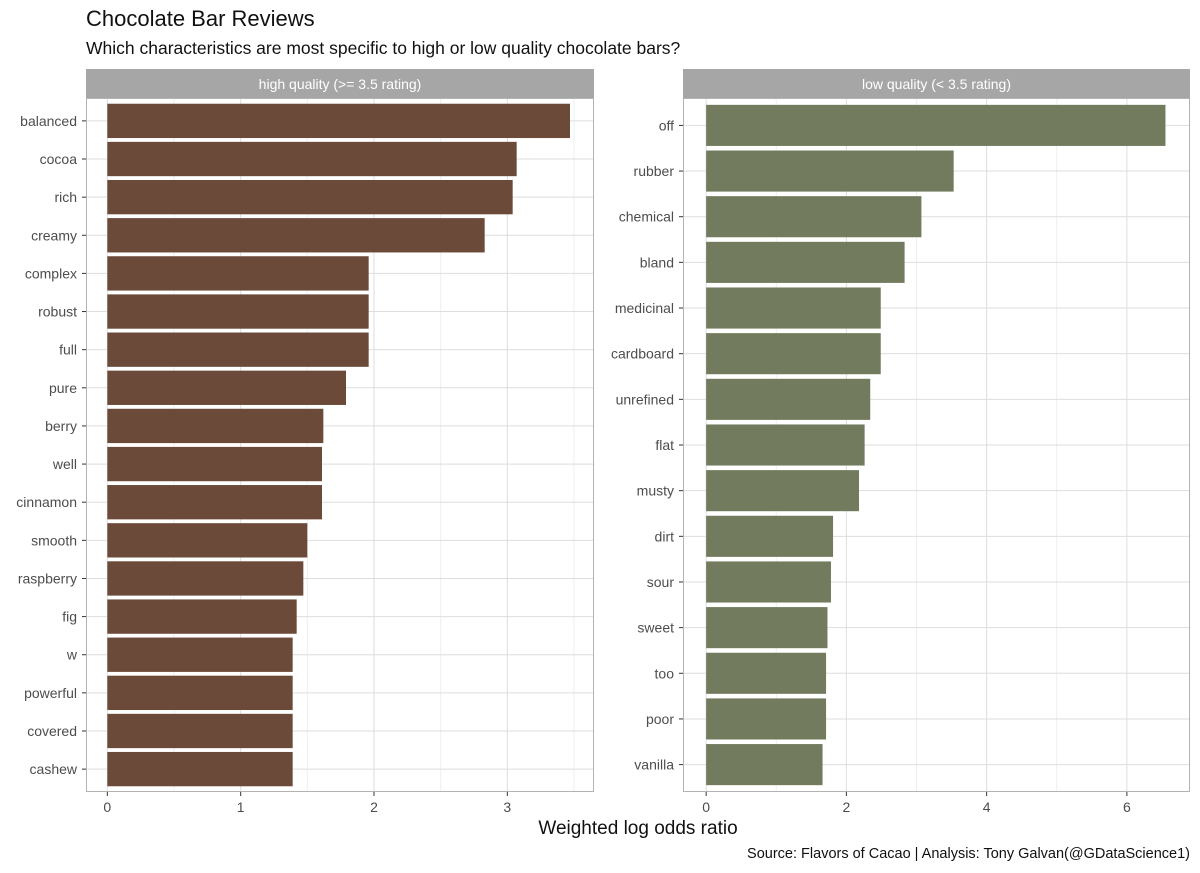  What do you see at coordinates (638, 828) in the screenshot?
I see `x-axis-label: Weighted log odds ratio` at bounding box center [638, 828].